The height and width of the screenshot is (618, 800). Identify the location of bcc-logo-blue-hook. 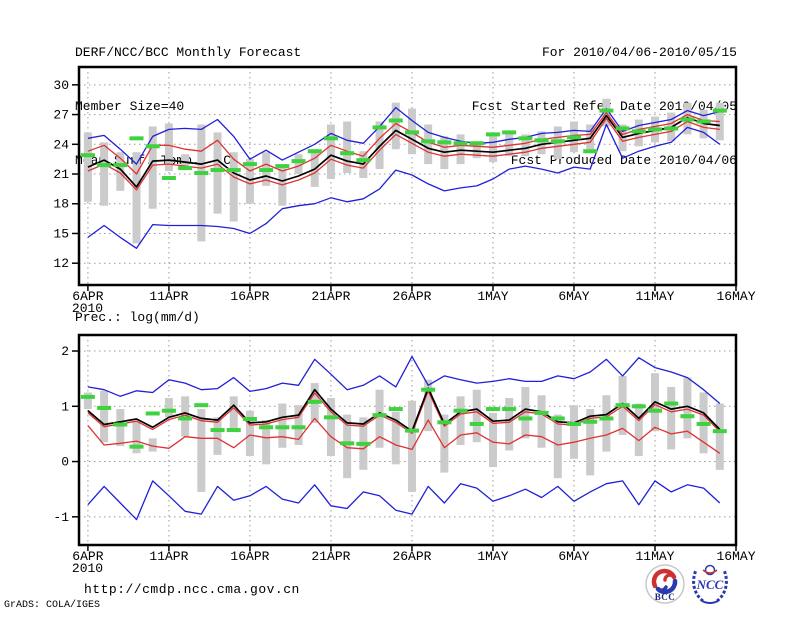
(662, 588).